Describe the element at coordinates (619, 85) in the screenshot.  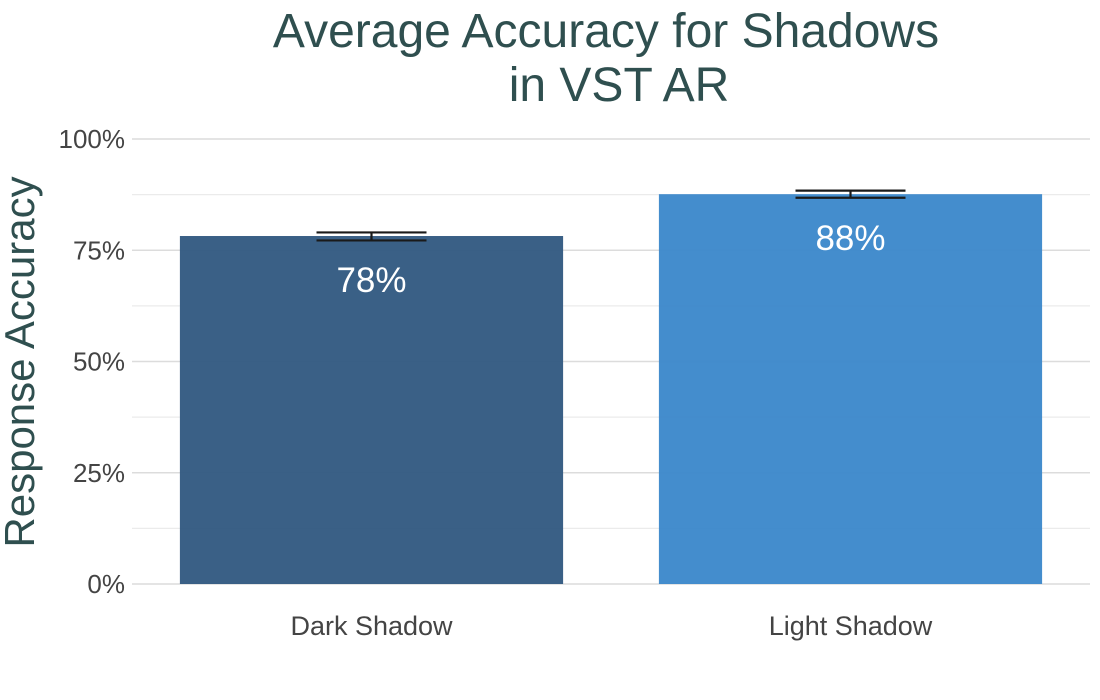
I see `chart-title-line-2: in VST AR` at that location.